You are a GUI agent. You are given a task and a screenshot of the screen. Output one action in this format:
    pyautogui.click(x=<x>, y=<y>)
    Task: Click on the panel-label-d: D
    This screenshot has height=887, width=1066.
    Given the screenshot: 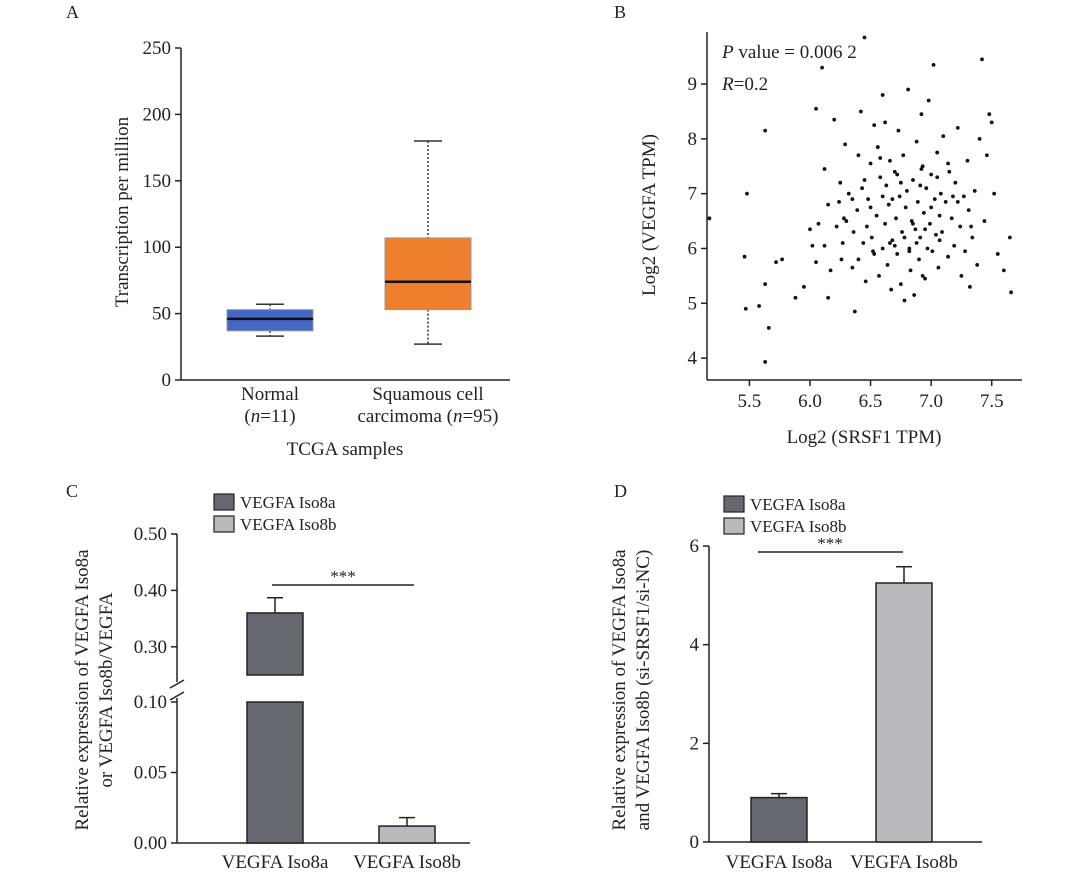 What is the action you would take?
    pyautogui.click(x=620, y=491)
    